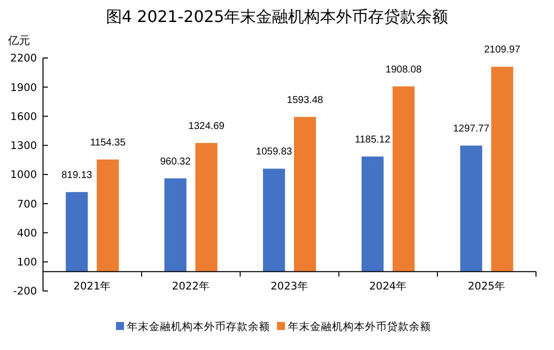  I want to click on y-tick-label: 1300, so click(23, 146).